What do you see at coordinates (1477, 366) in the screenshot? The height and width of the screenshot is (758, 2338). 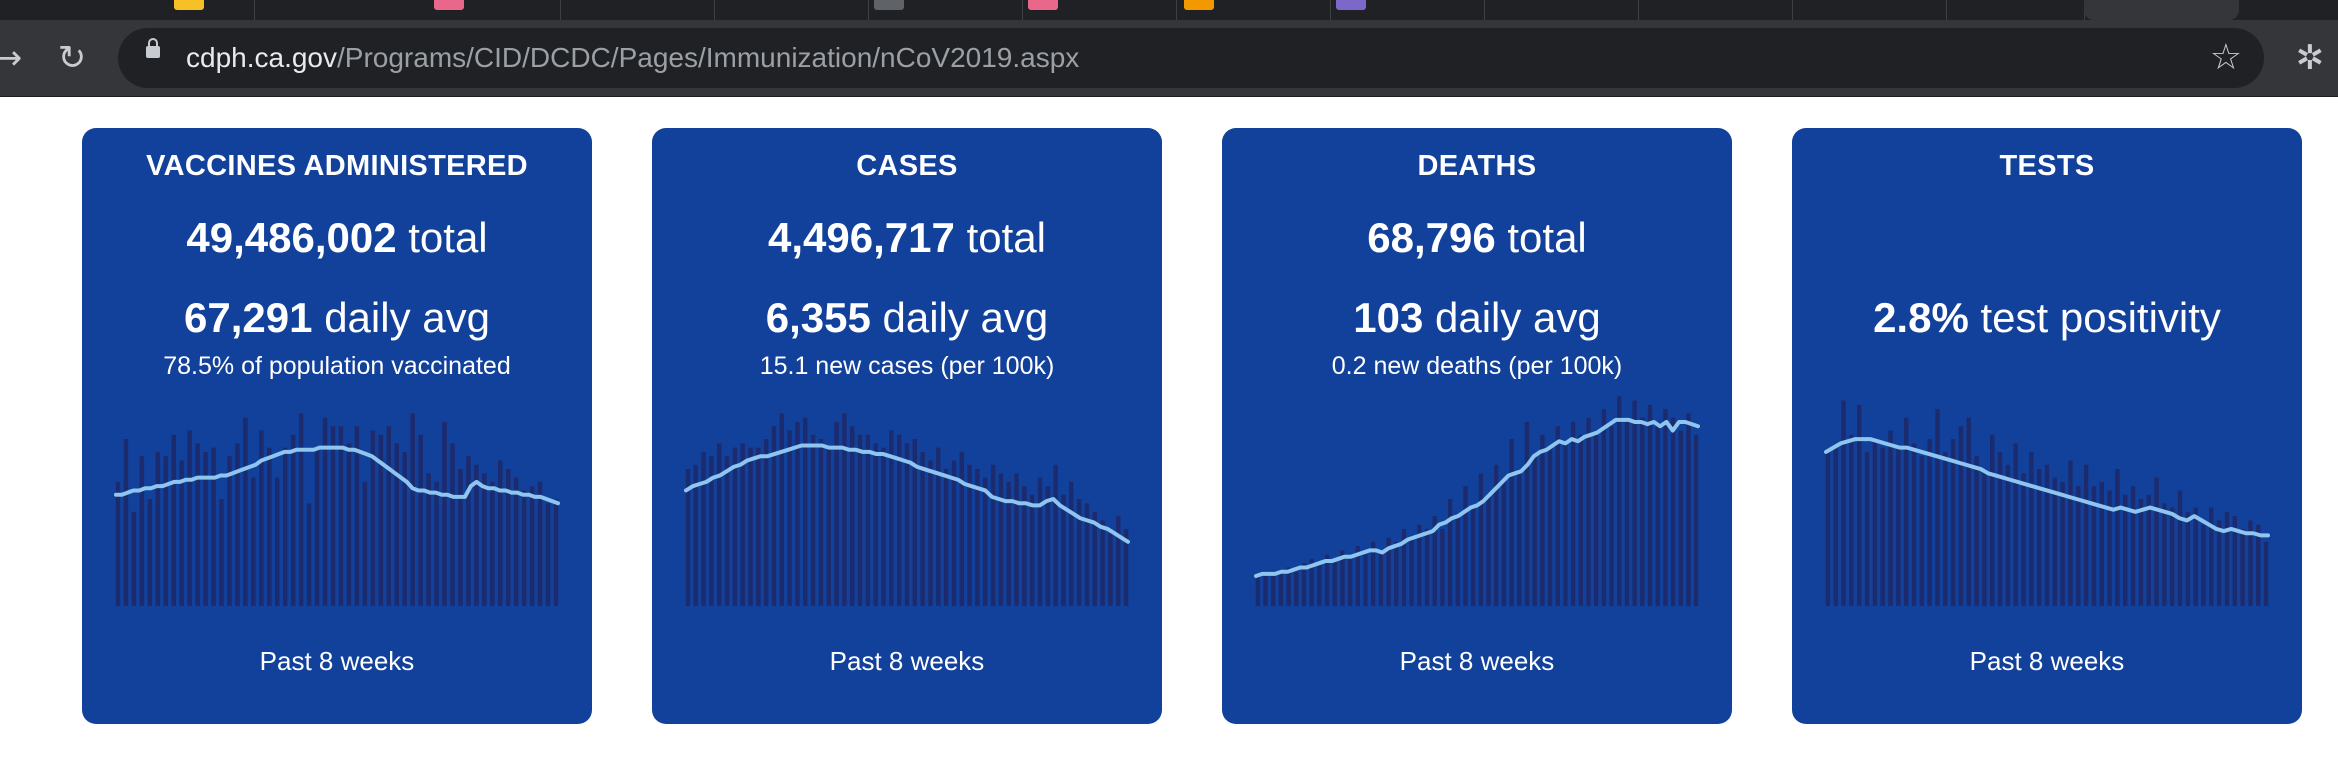 I see `card-note: 0.2 new deaths (per 100k)` at bounding box center [1477, 366].